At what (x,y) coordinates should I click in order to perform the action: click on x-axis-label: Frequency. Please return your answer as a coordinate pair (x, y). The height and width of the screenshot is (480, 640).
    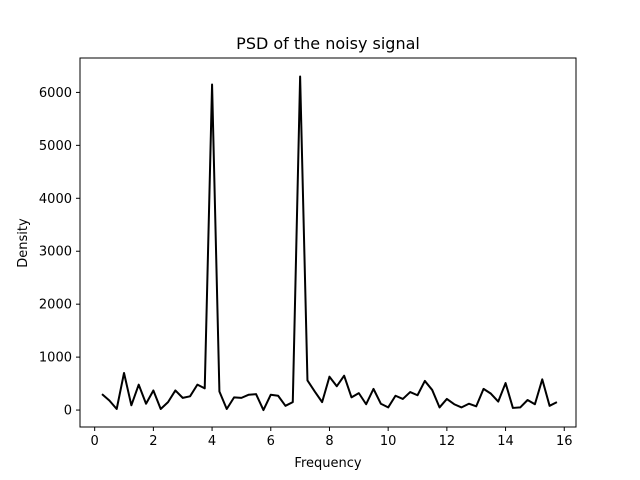
    Looking at the image, I should click on (327, 463).